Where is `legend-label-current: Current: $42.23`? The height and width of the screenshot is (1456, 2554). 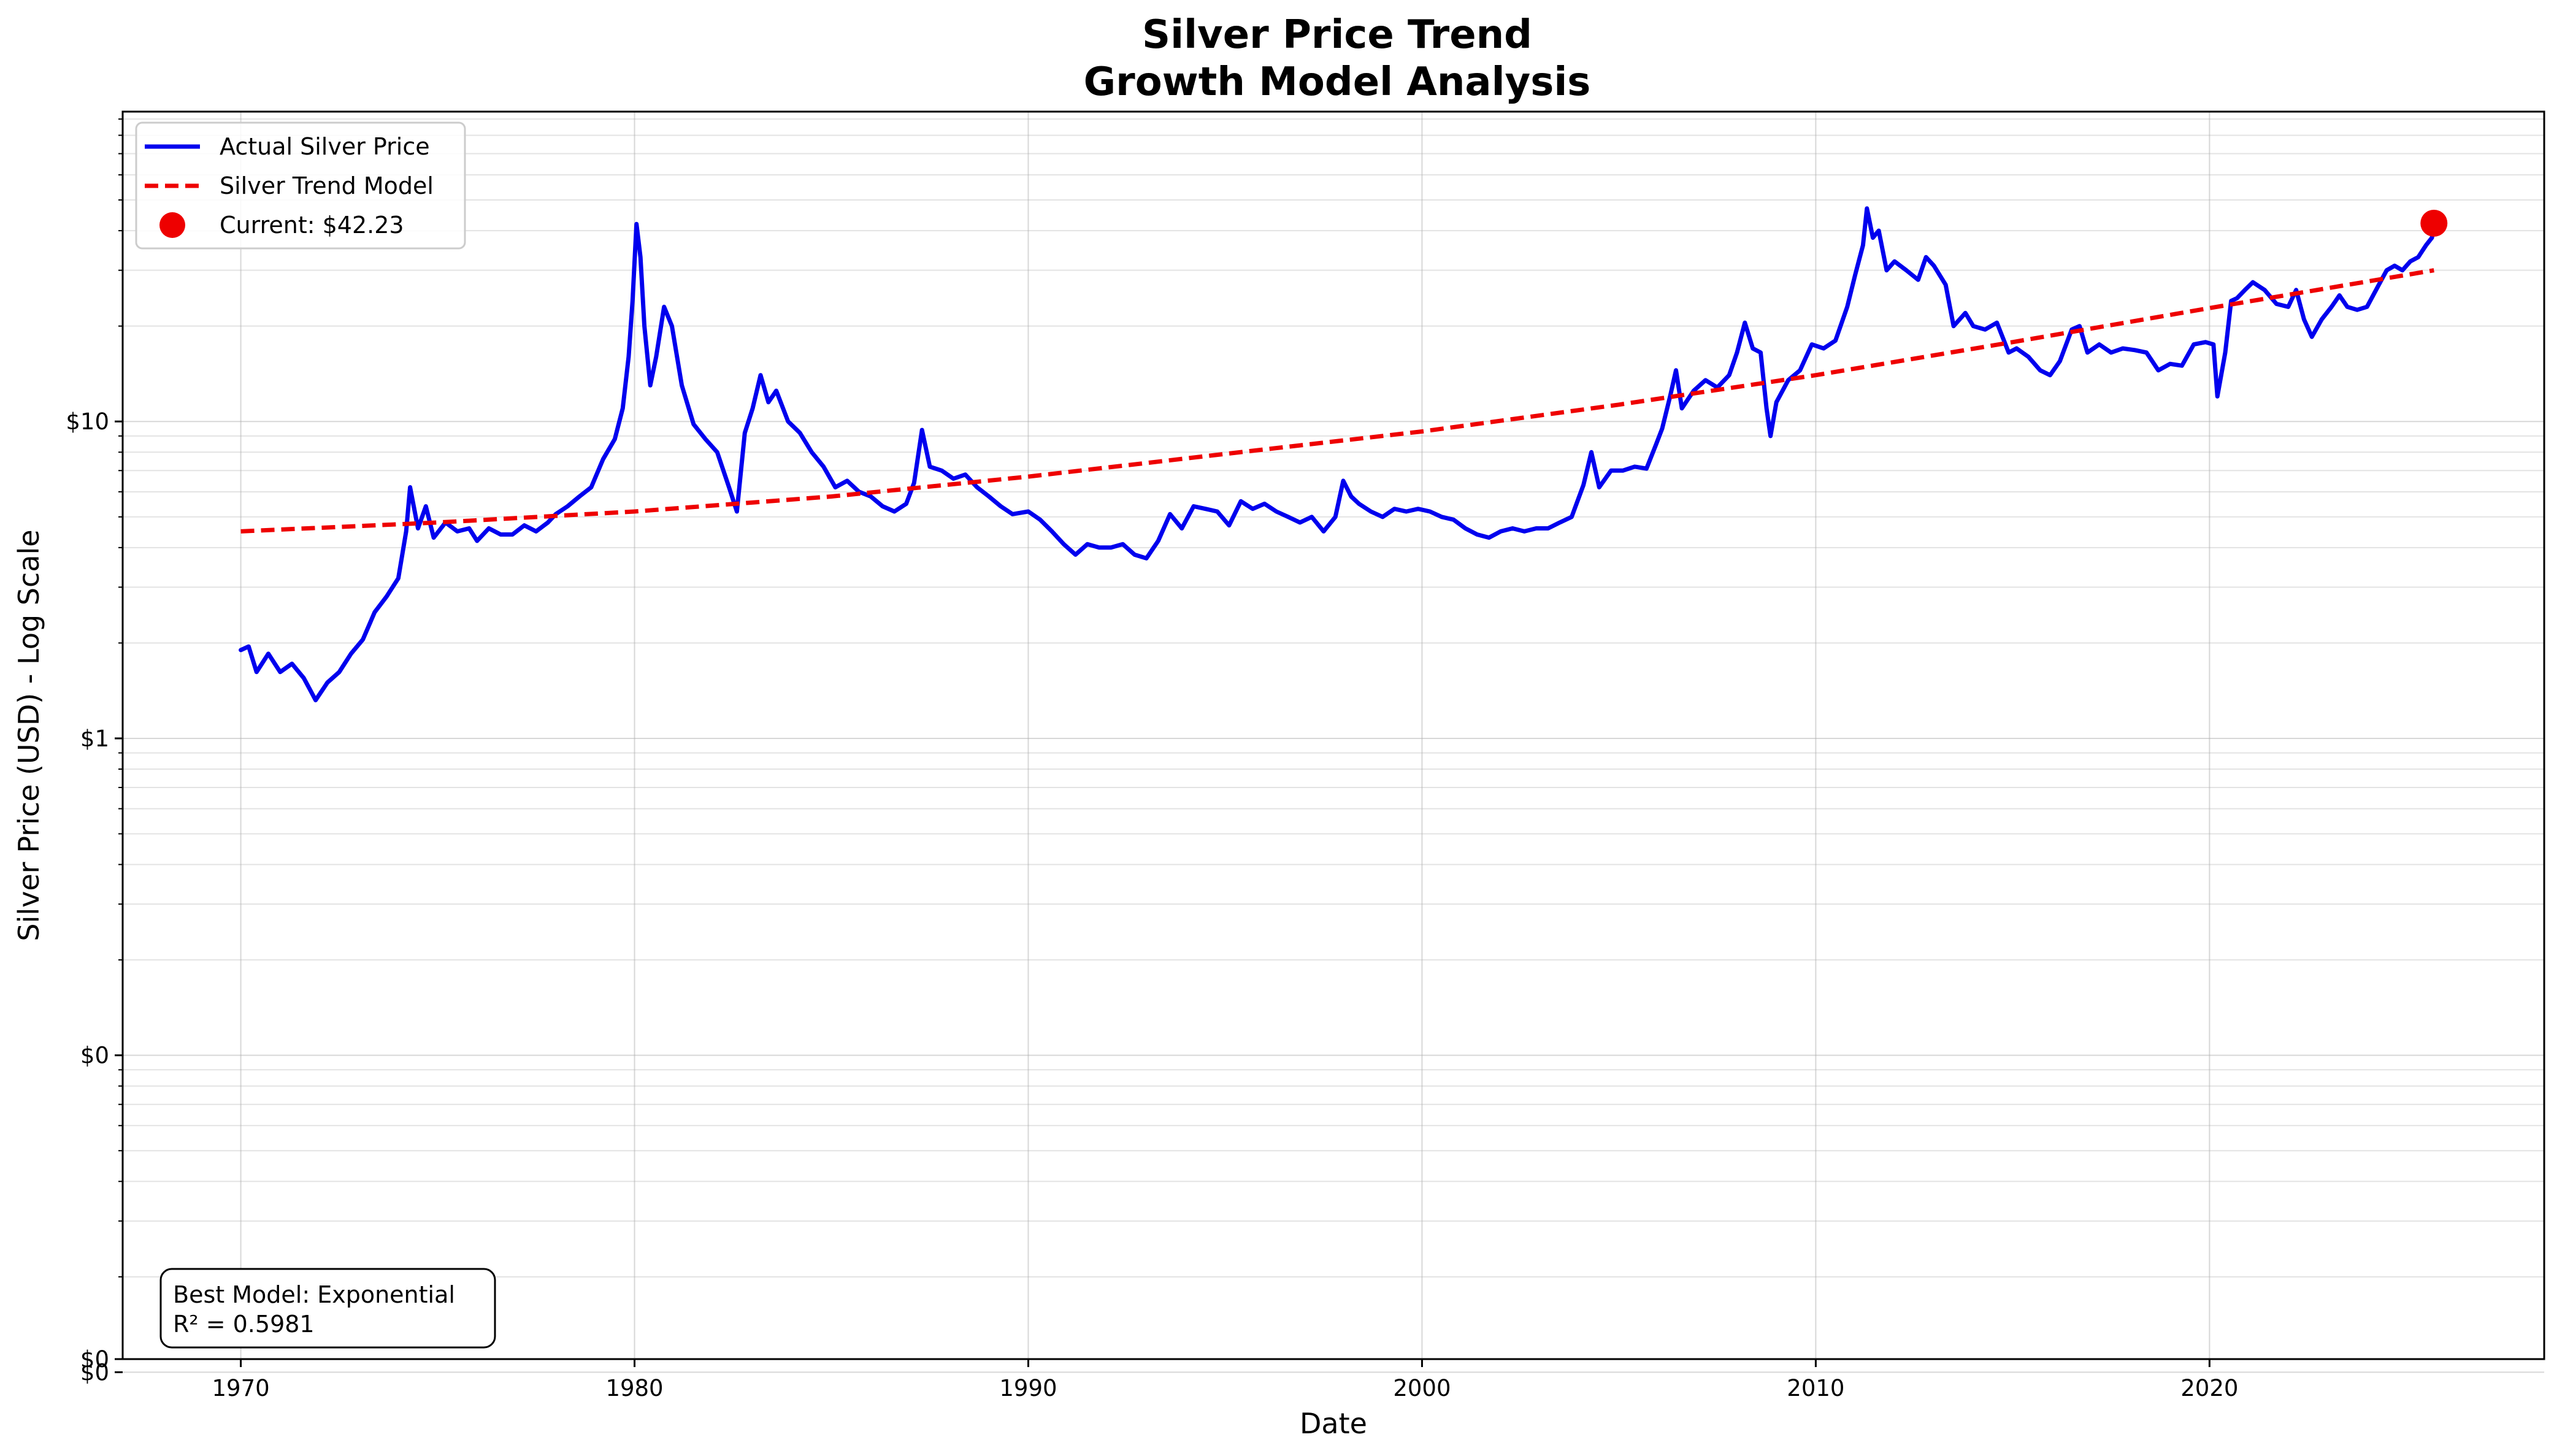 legend-label-current: Current: $42.23 is located at coordinates (312, 225).